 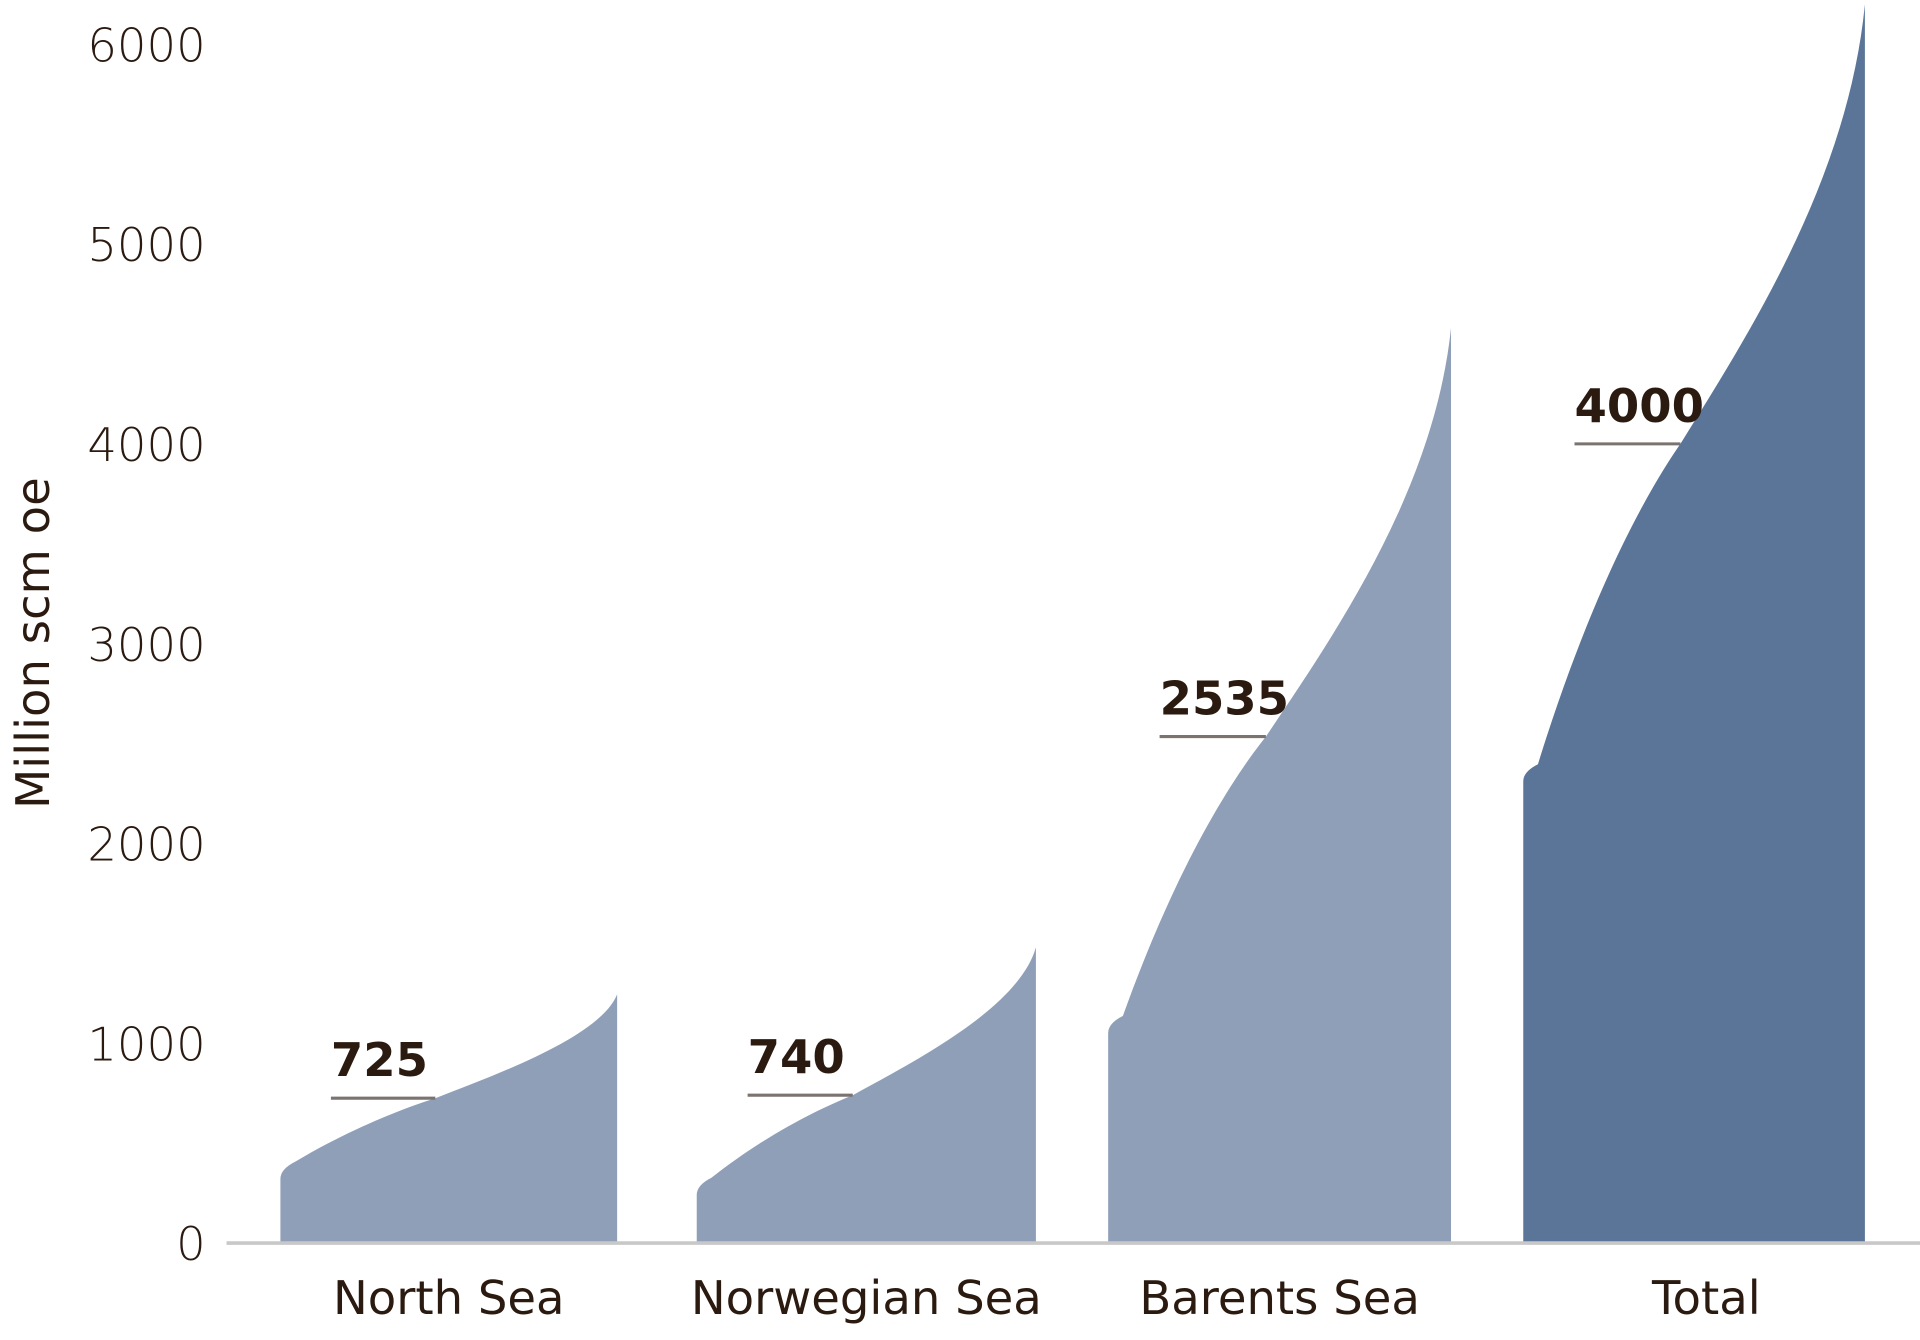 I want to click on data-label: 2535, so click(x=1224, y=699).